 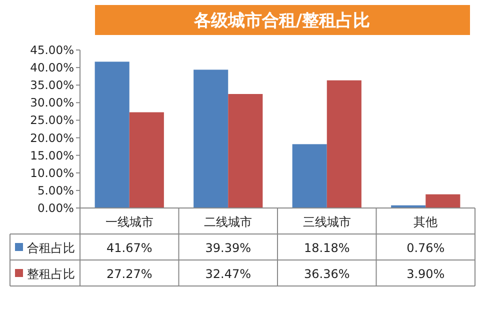 I want to click on y-tick-label: 20.00%, so click(x=52, y=137).